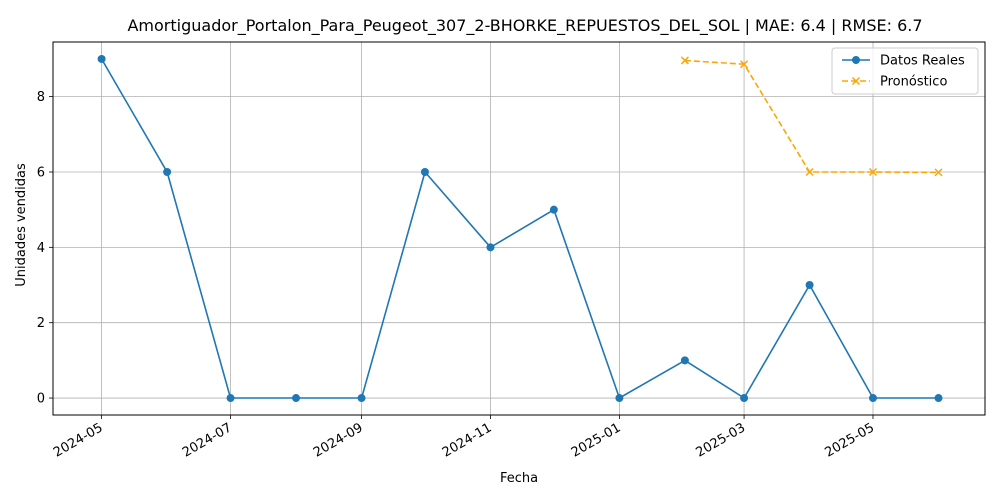 The width and height of the screenshot is (1000, 500). What do you see at coordinates (41, 97) in the screenshot?
I see `y-tick-label: 8` at bounding box center [41, 97].